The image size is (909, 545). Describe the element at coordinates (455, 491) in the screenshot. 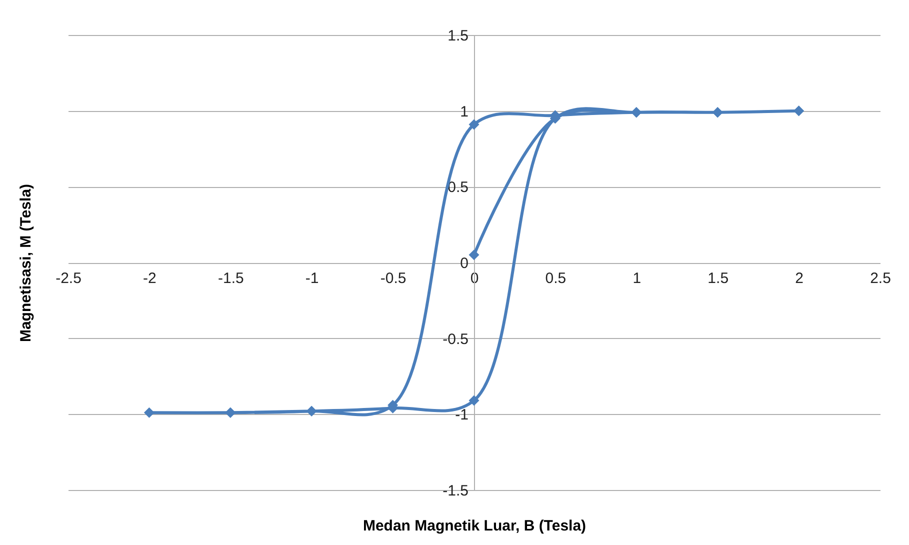

I see `y-tick-label: -1.5` at that location.